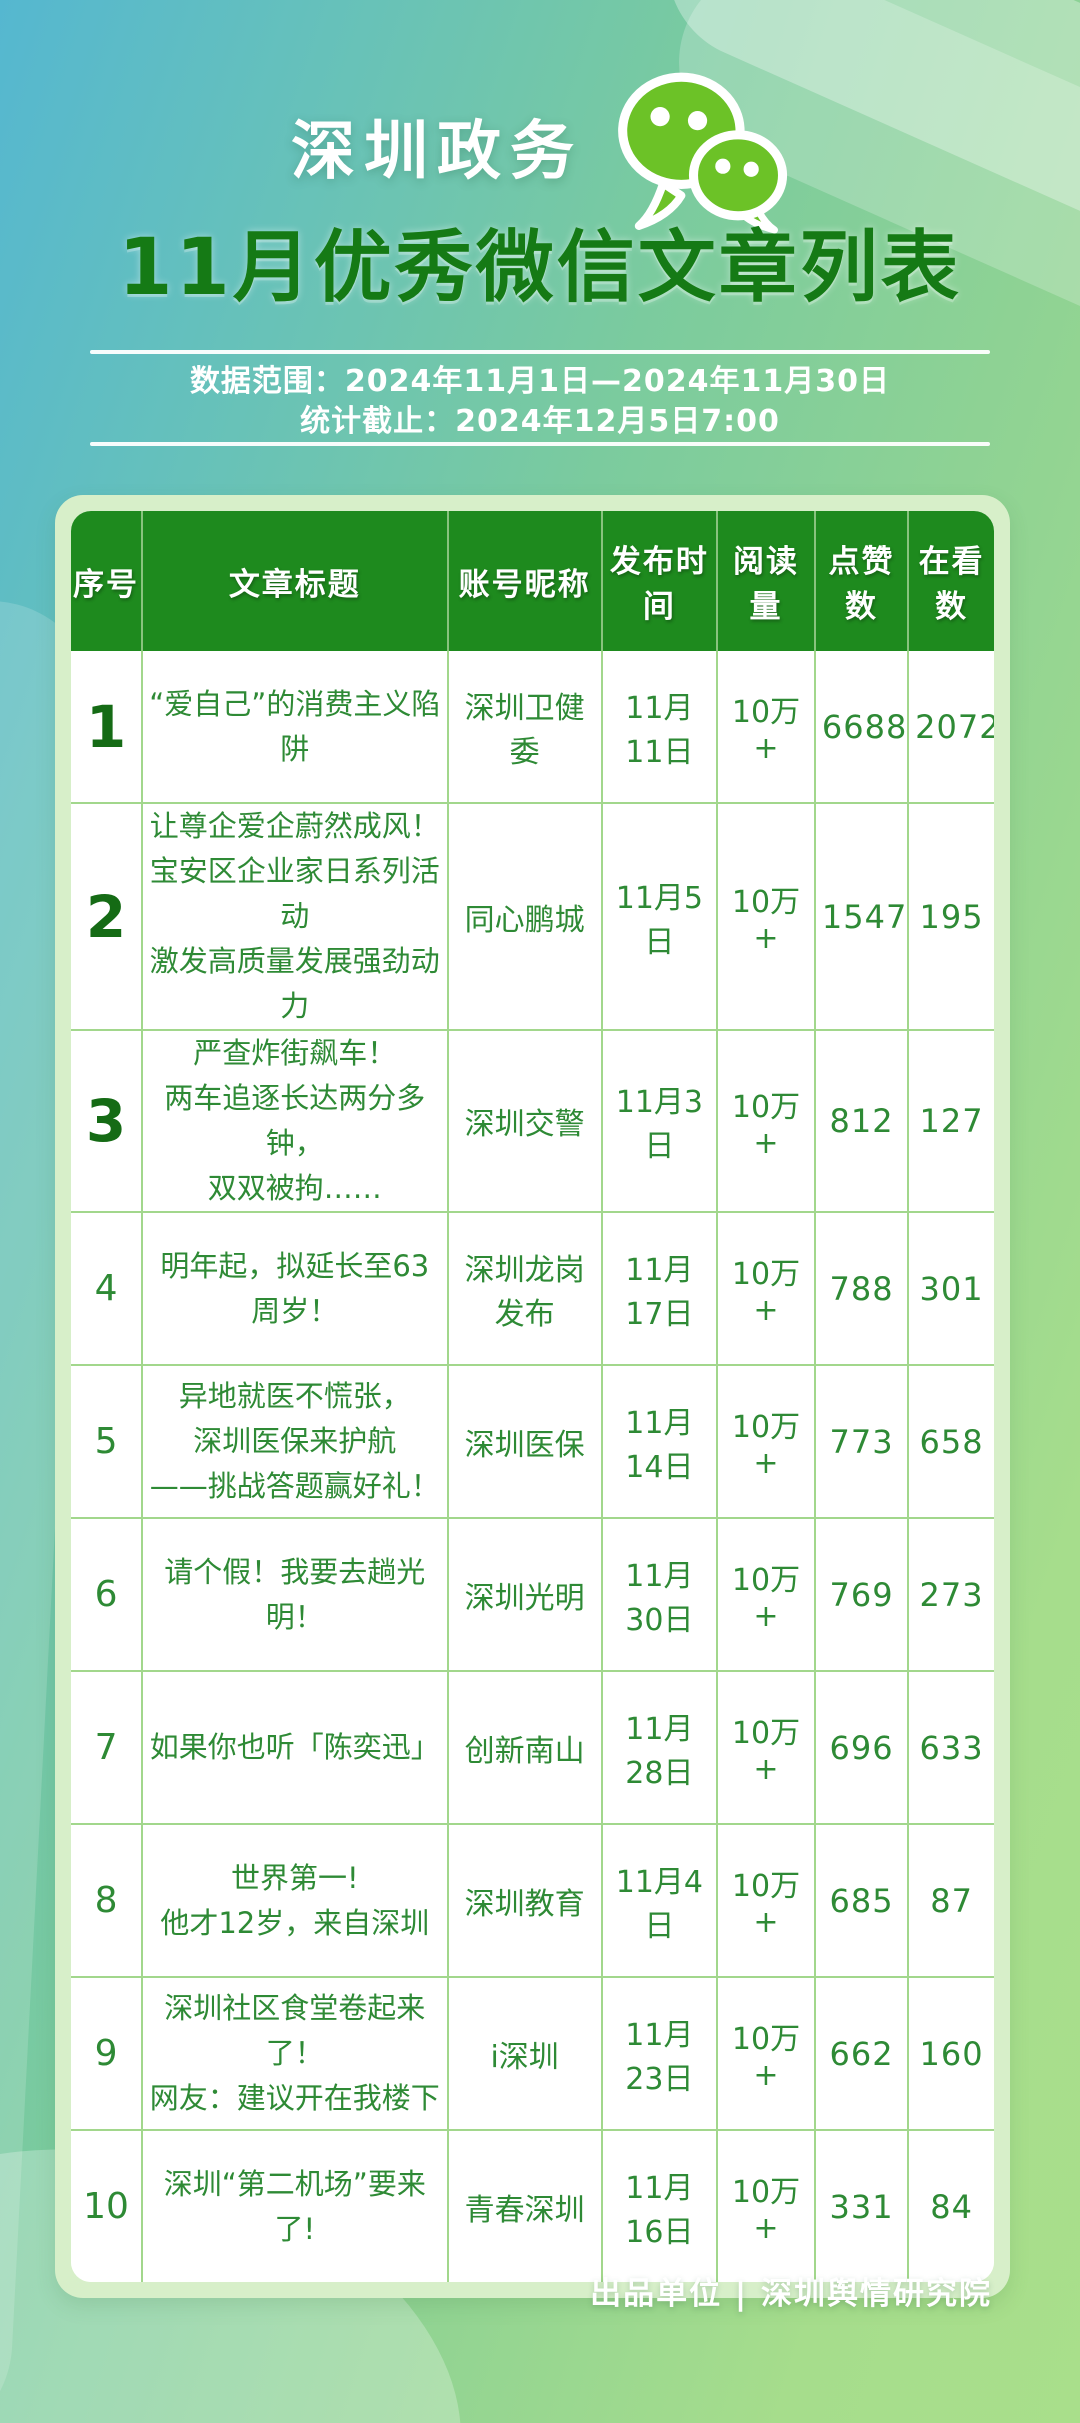 This screenshot has width=1080, height=2423. I want to click on rank-cell: 5, so click(107, 1441).